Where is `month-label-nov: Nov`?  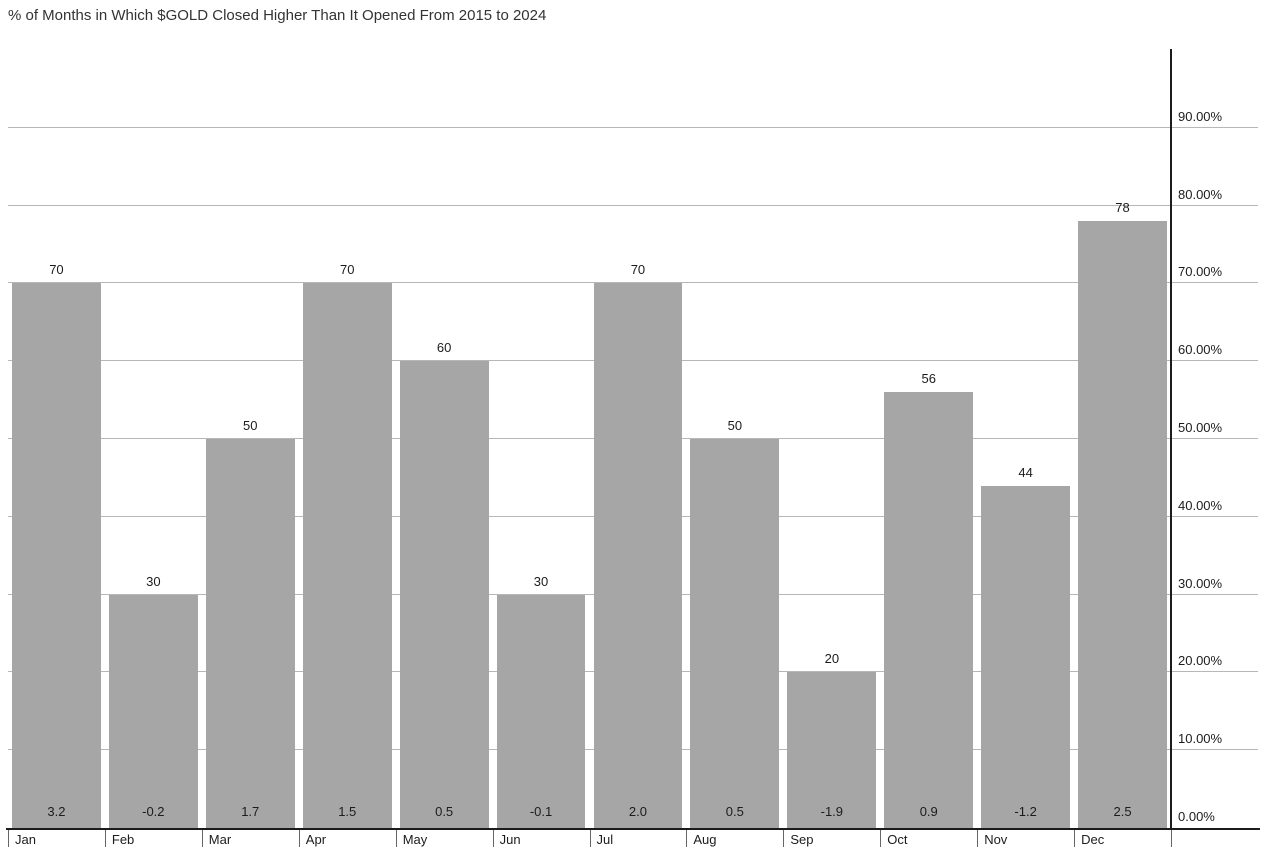 month-label-nov: Nov is located at coordinates (996, 839).